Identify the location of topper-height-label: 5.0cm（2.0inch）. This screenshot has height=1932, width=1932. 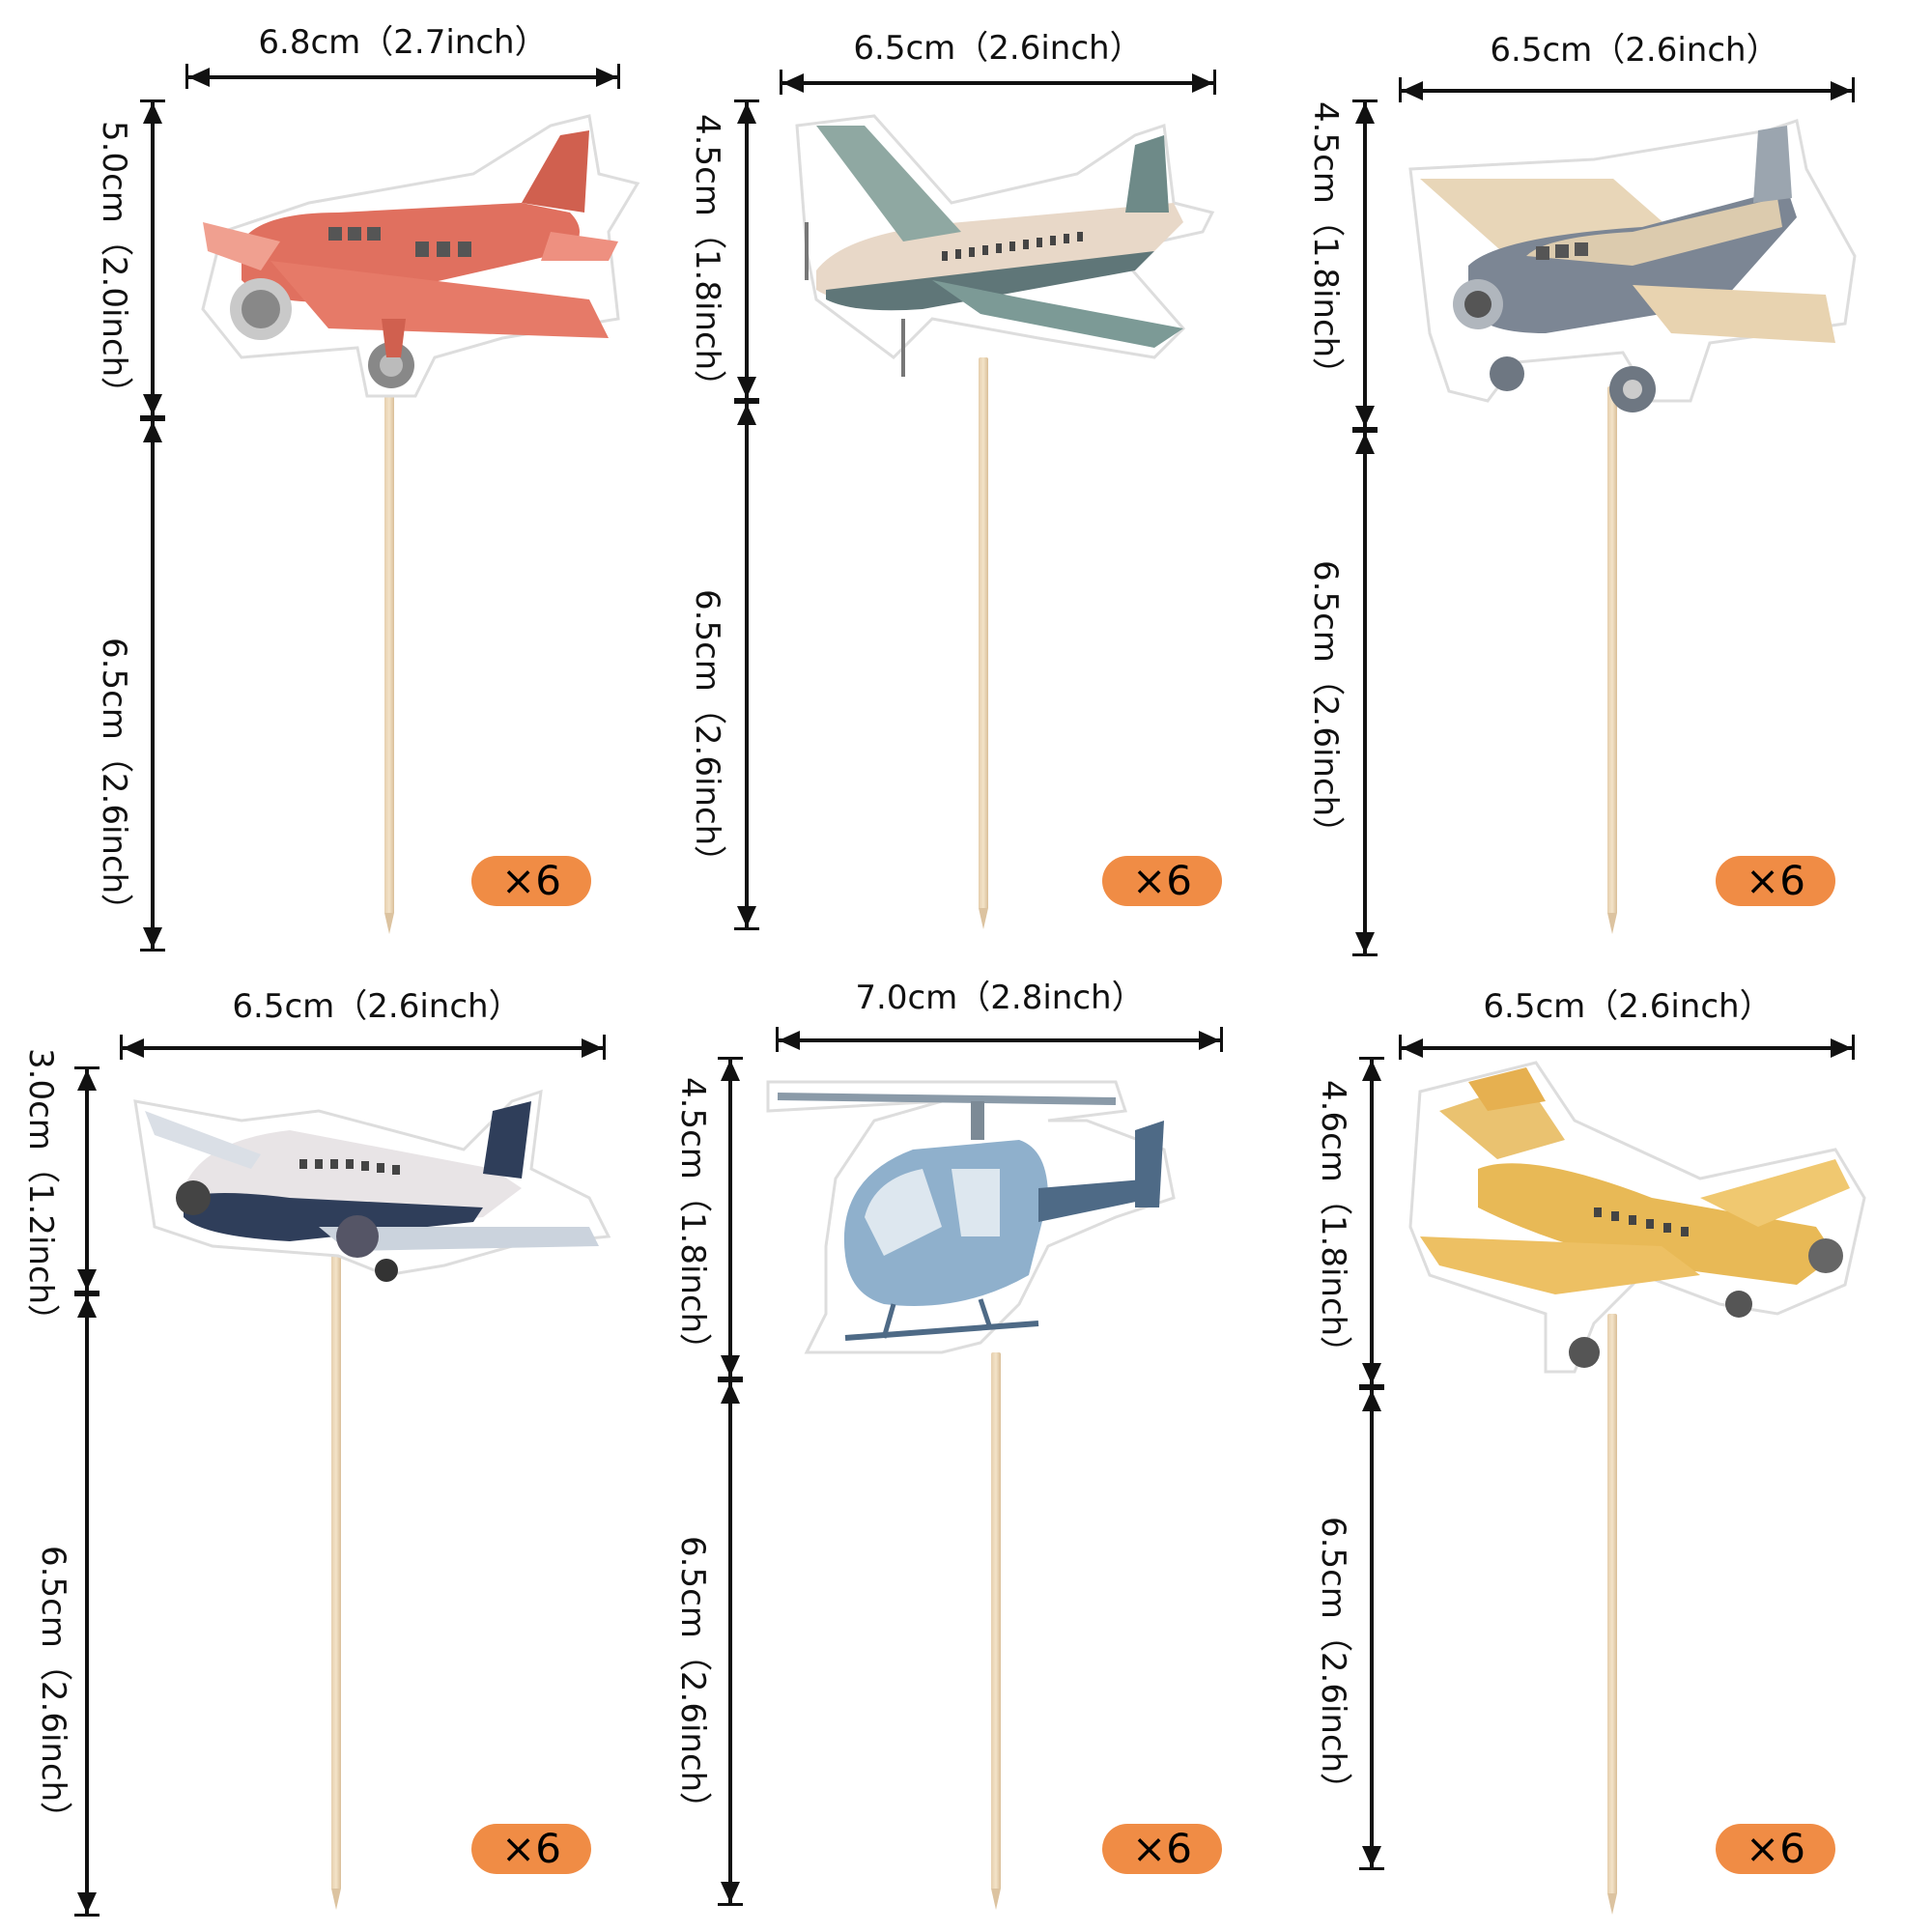
(114, 266).